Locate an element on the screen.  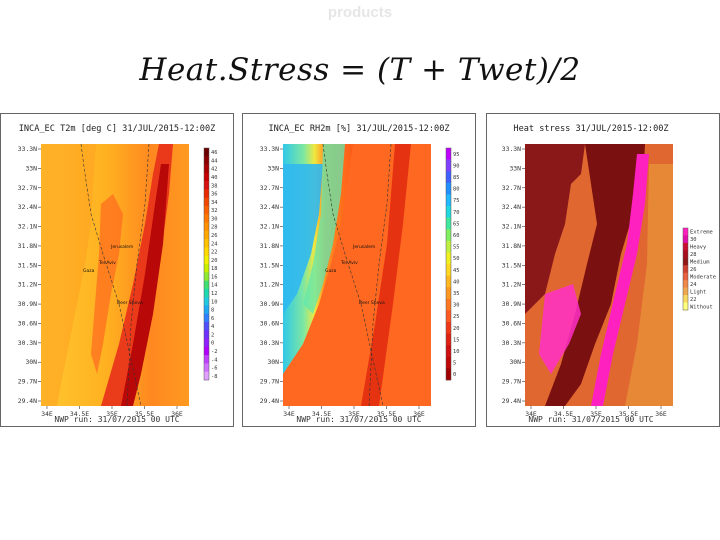
t2m-rift-valley-hottest is located at coordinates (145, 285).